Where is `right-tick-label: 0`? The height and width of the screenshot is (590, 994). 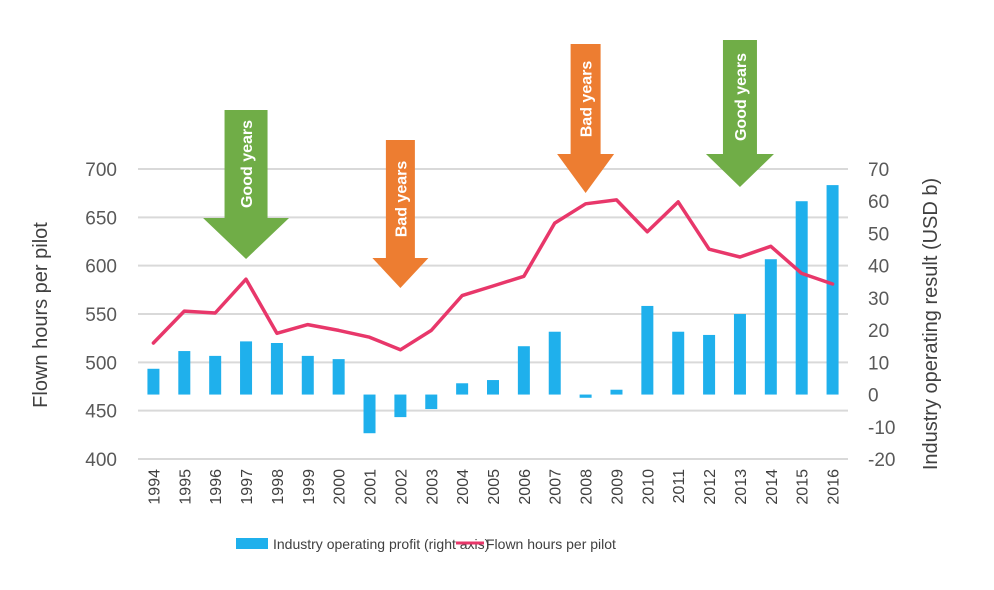 right-tick-label: 0 is located at coordinates (873, 396).